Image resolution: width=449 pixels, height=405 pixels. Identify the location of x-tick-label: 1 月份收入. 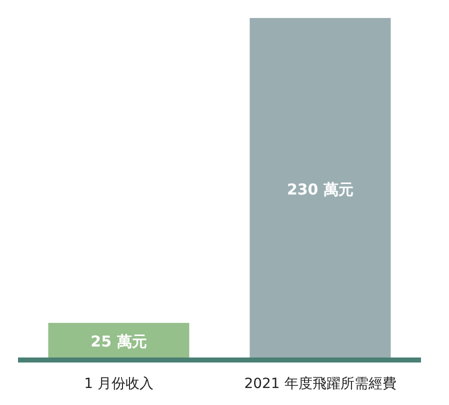
(119, 384).